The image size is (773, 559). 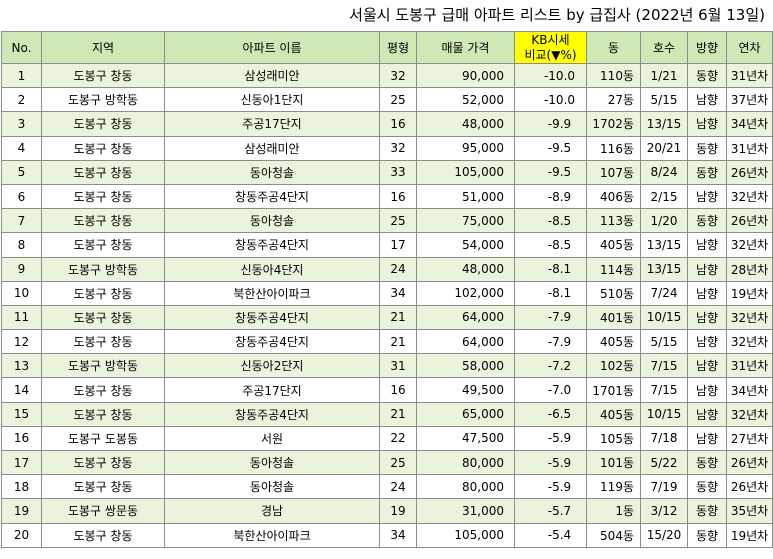 I want to click on cell-dong: 504동, so click(x=613, y=535).